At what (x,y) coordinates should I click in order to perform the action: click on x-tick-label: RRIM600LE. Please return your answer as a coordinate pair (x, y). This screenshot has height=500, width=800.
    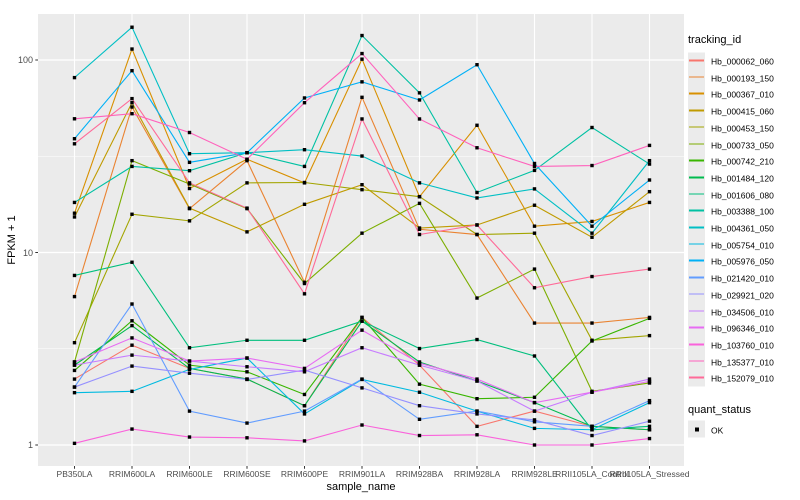
    Looking at the image, I should click on (189, 474).